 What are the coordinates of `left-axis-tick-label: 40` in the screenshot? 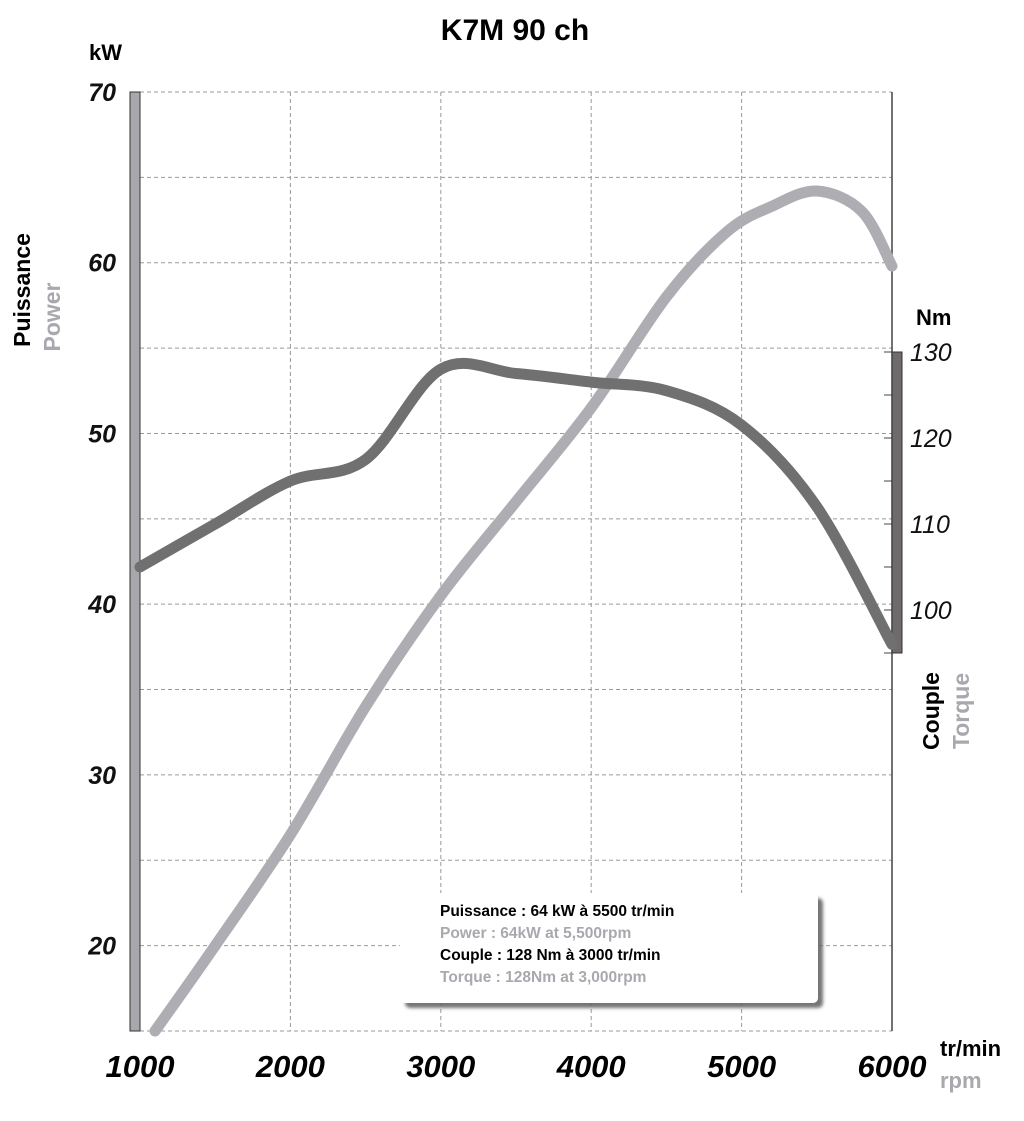 It's located at (101, 605).